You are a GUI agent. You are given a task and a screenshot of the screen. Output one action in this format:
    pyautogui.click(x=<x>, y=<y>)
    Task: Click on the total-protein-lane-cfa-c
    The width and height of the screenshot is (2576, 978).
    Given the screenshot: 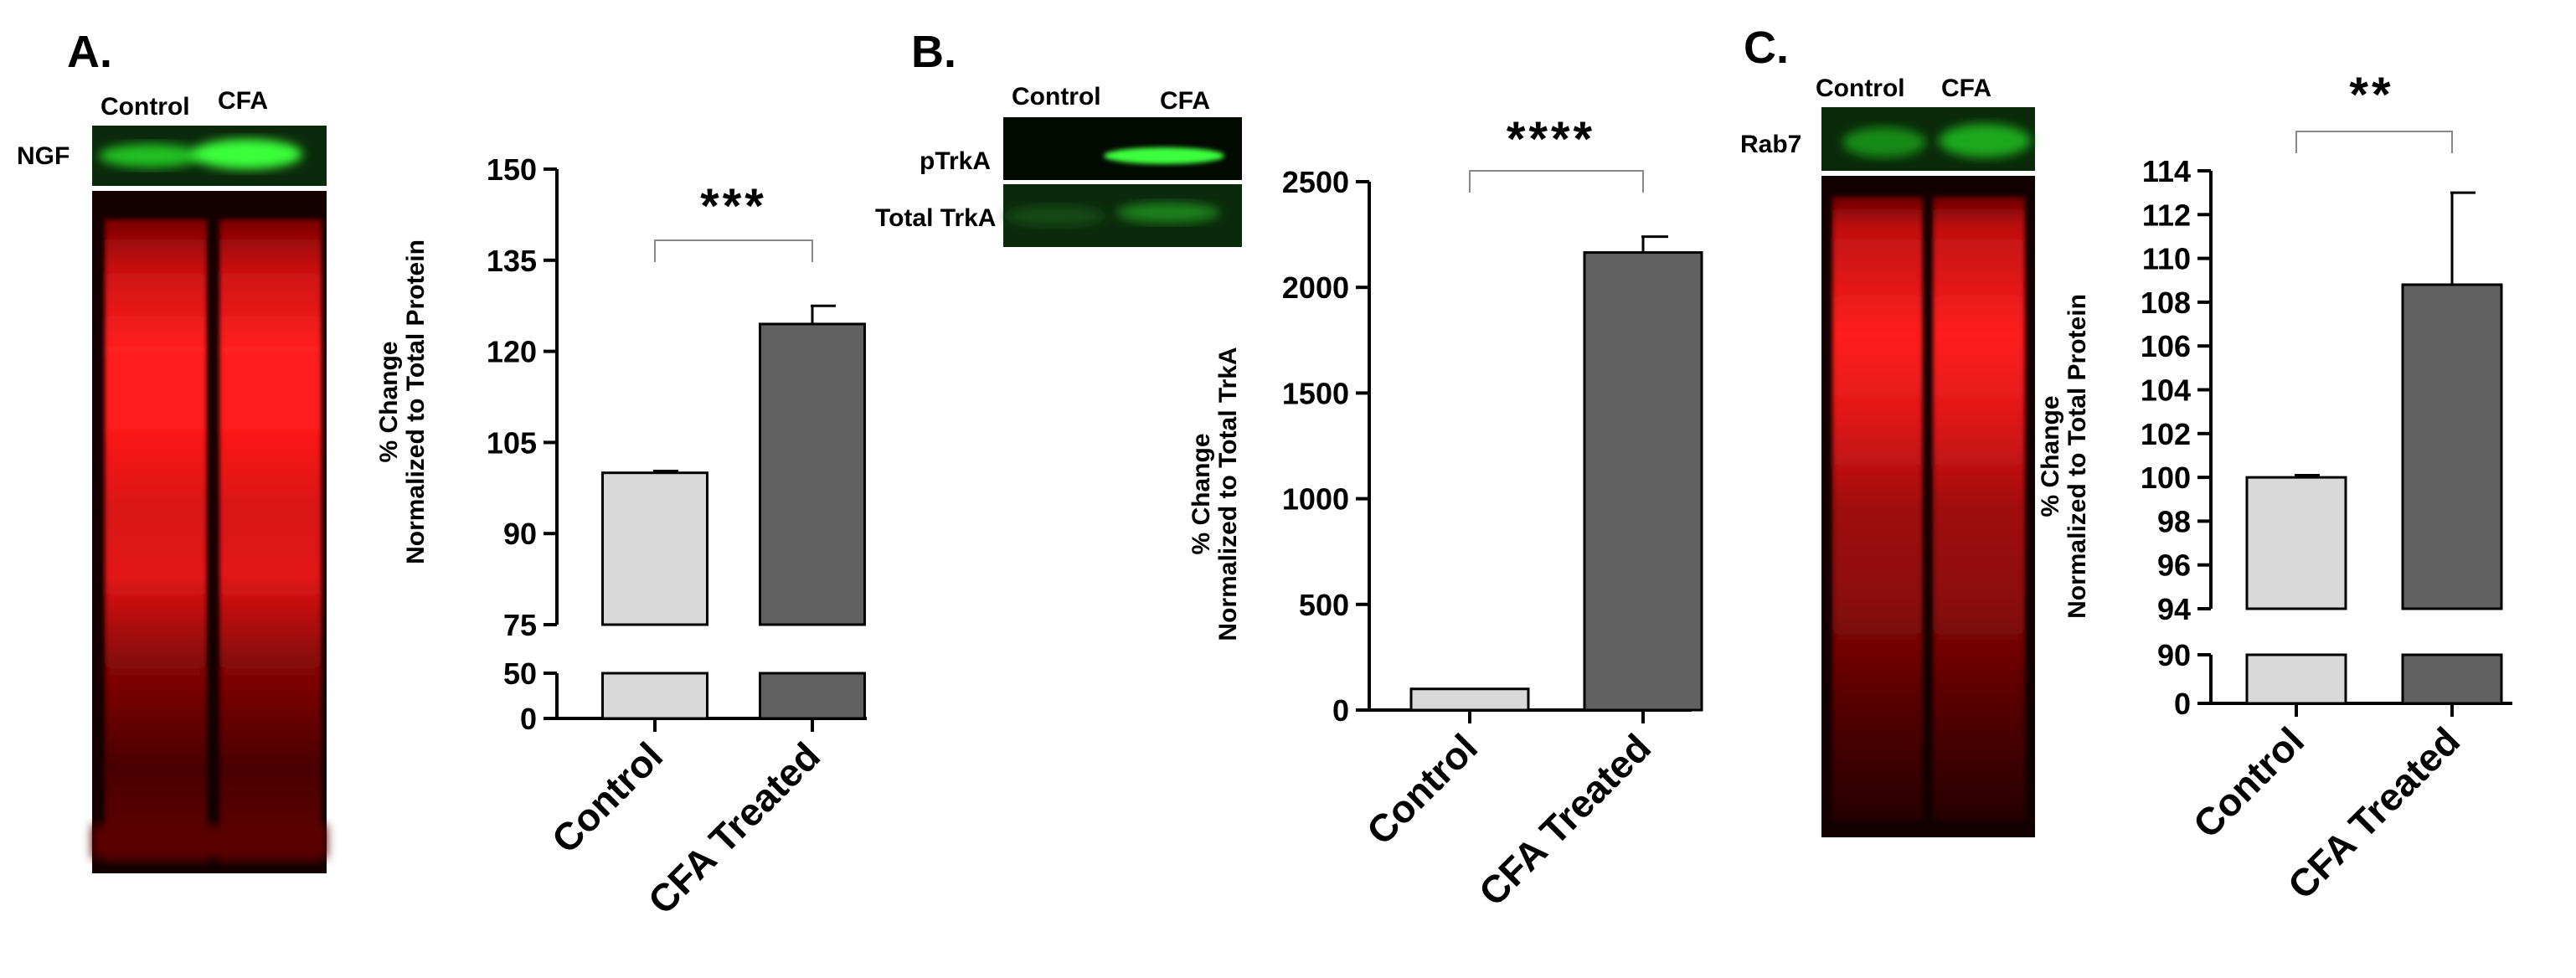 What is the action you would take?
    pyautogui.click(x=1979, y=509)
    